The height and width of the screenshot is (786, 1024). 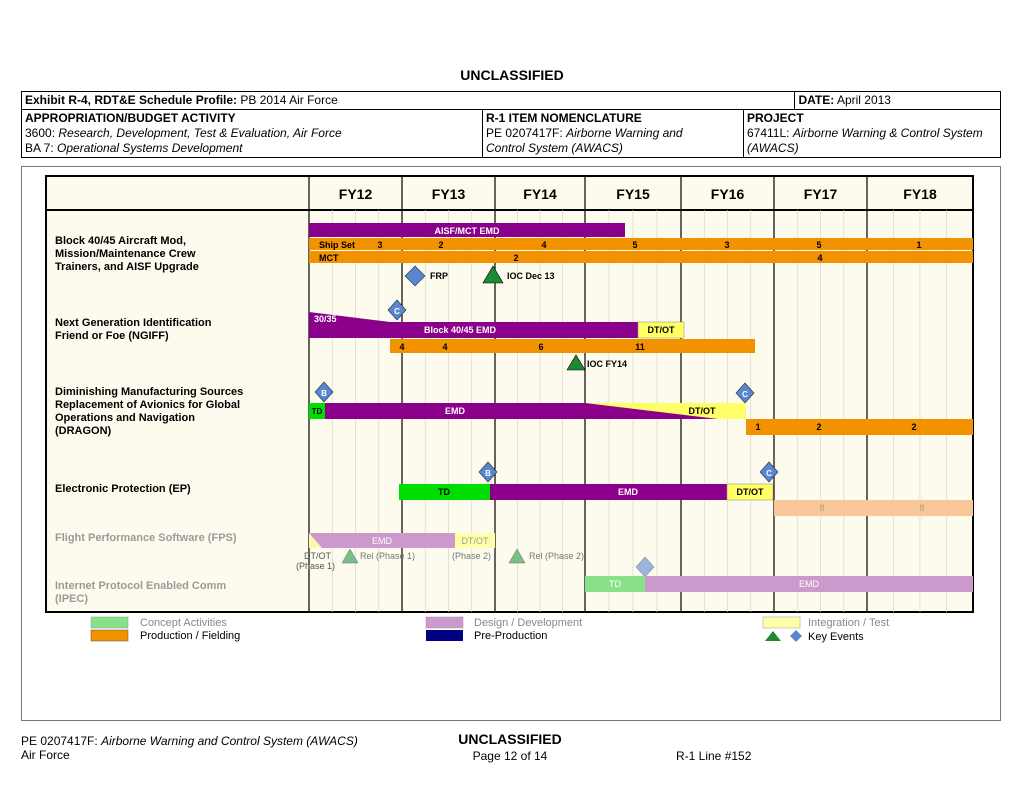 I want to click on row-label: Next Generation Identification, so click(x=133, y=323).